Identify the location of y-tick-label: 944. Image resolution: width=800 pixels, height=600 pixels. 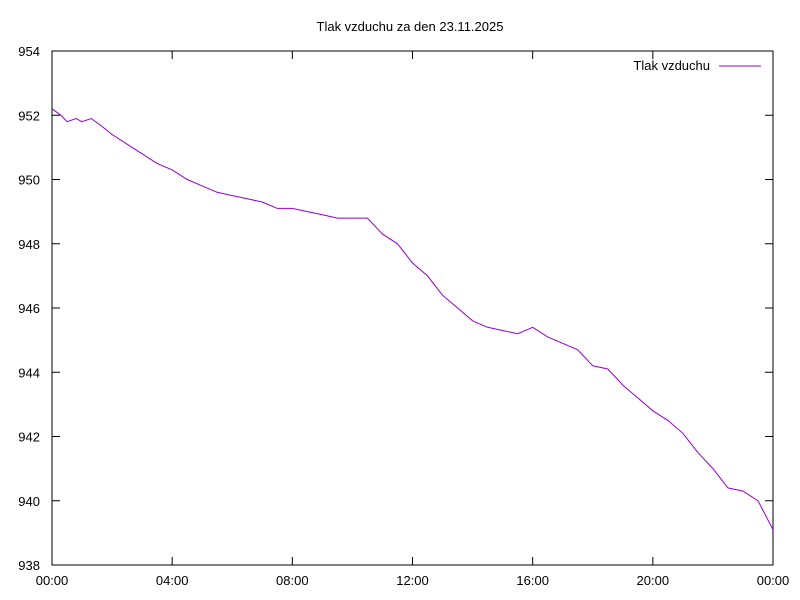
(29, 372).